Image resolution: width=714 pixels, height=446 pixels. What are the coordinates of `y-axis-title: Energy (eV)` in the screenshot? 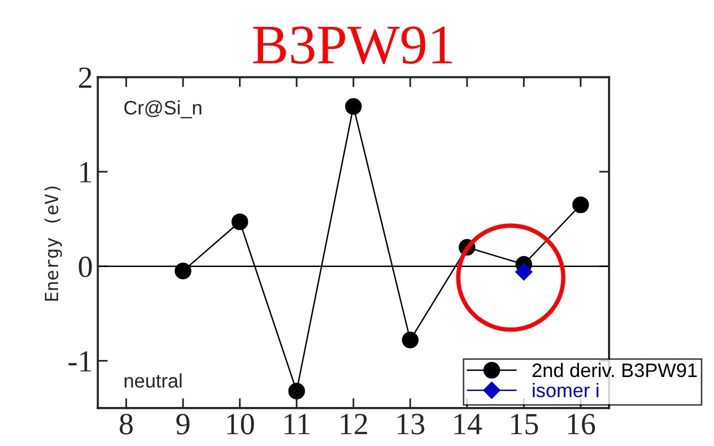 It's located at (53, 243).